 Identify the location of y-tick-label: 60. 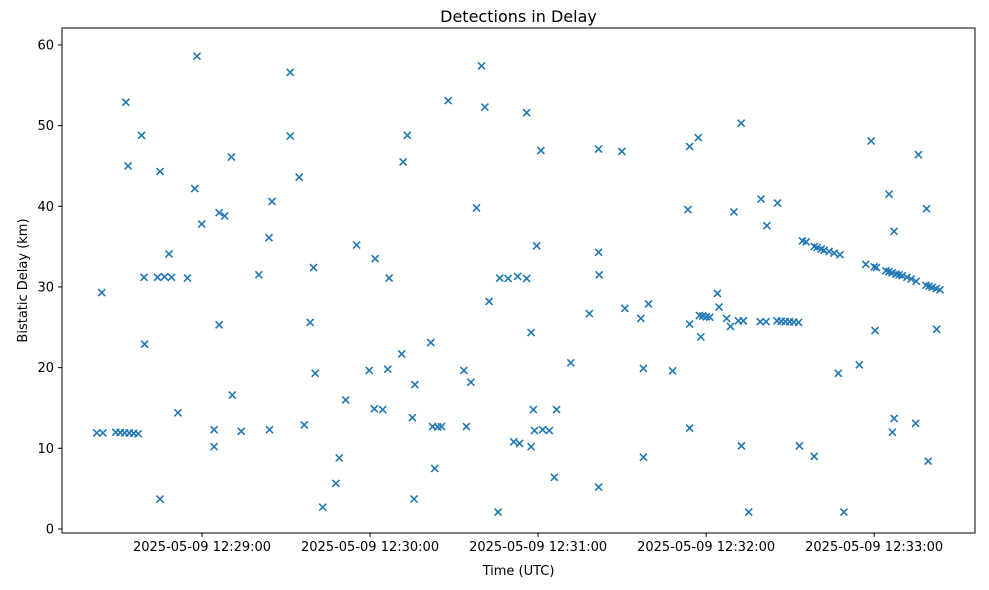
(45, 45).